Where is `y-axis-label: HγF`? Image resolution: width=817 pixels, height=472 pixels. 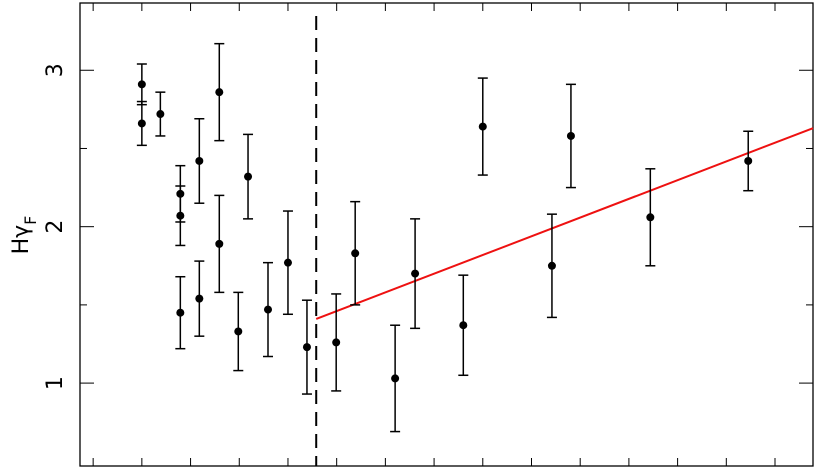
y-axis-label: HγF is located at coordinates (24, 235).